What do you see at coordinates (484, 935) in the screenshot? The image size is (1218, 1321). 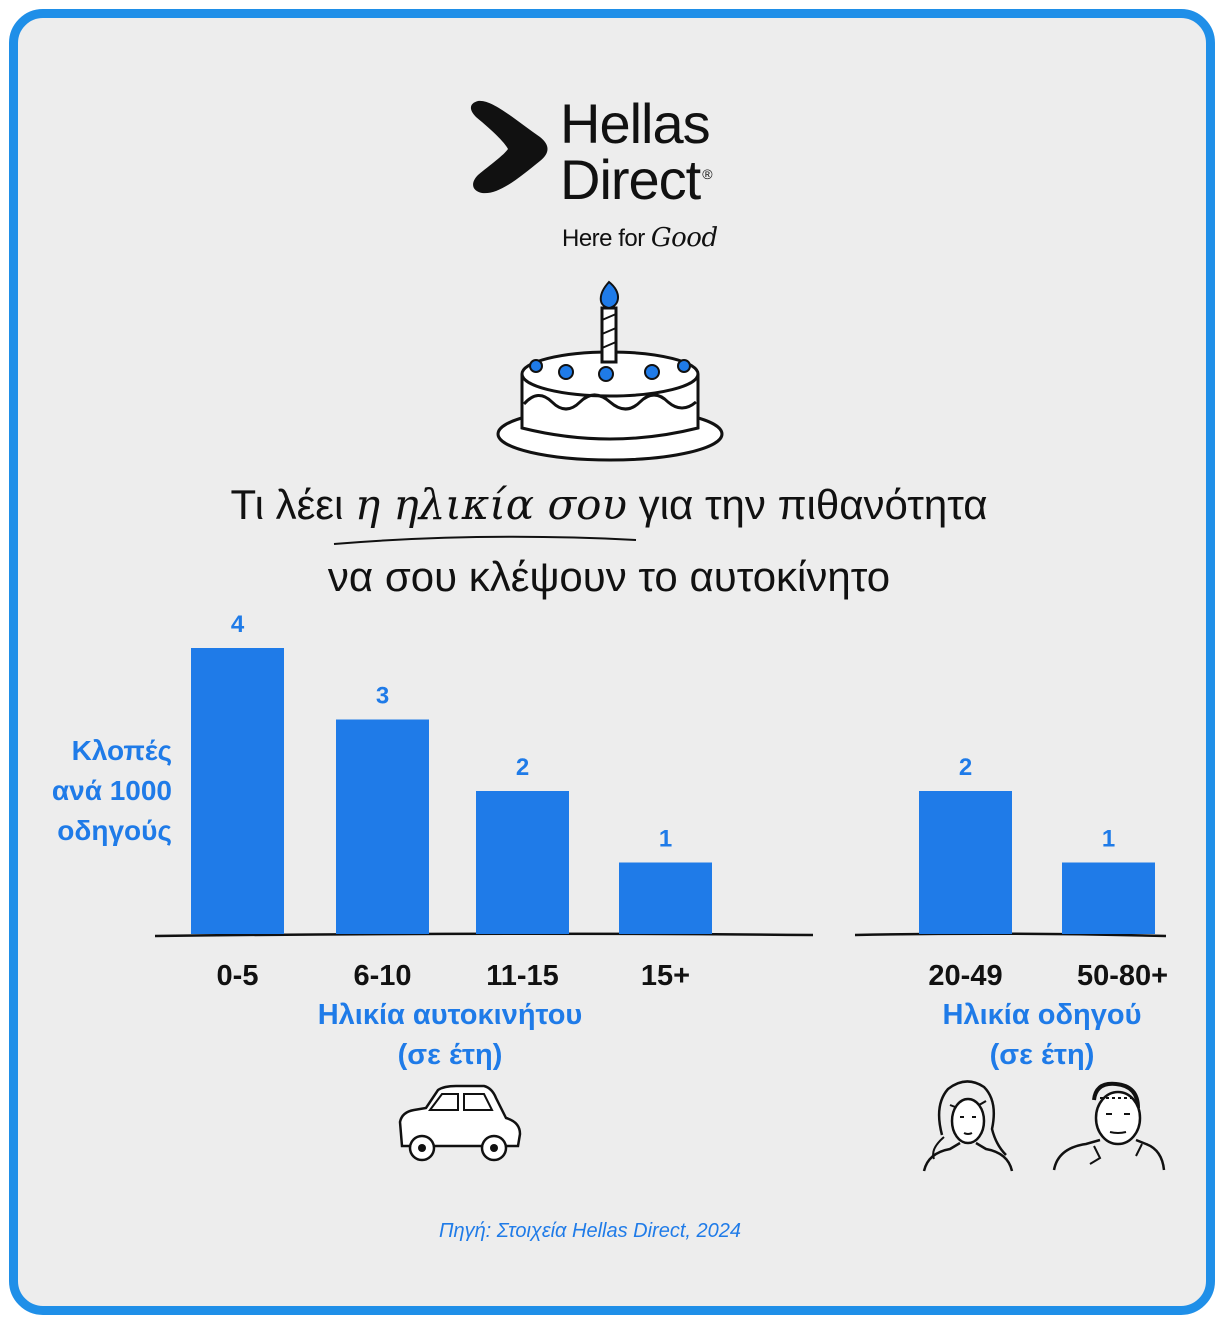 I see `car-axis-baseline` at bounding box center [484, 935].